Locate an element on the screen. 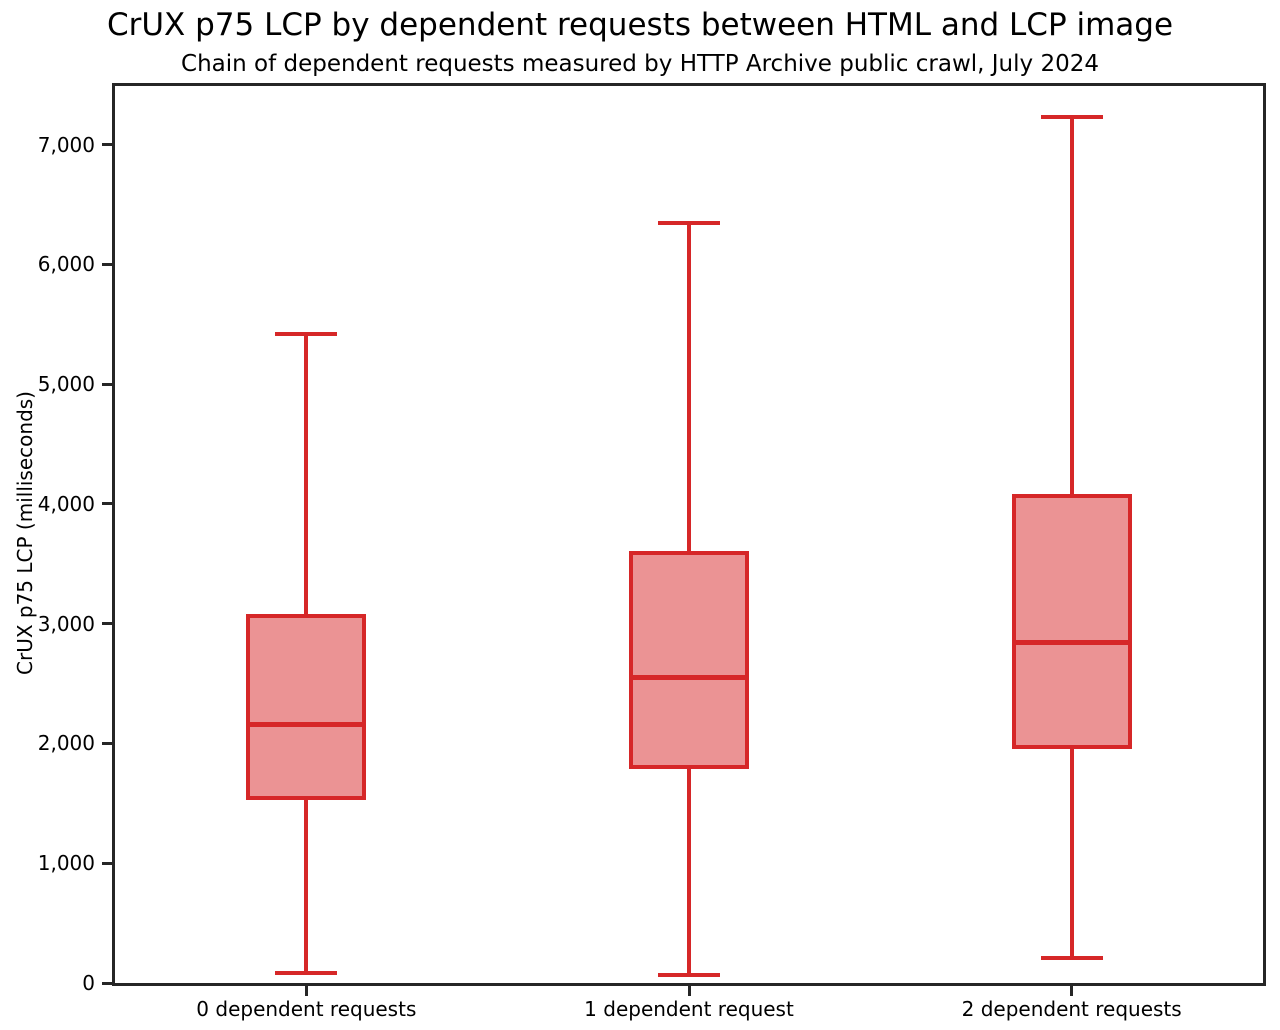  y-tick-label: 7,000 is located at coordinates (66, 144).